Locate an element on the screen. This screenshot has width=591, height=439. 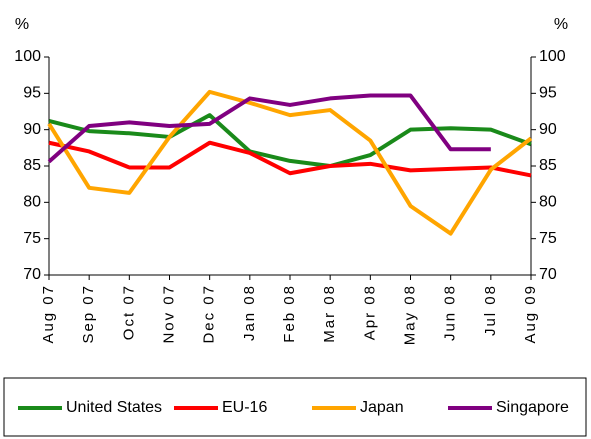
y-tick-label: 70 is located at coordinates (32, 274).